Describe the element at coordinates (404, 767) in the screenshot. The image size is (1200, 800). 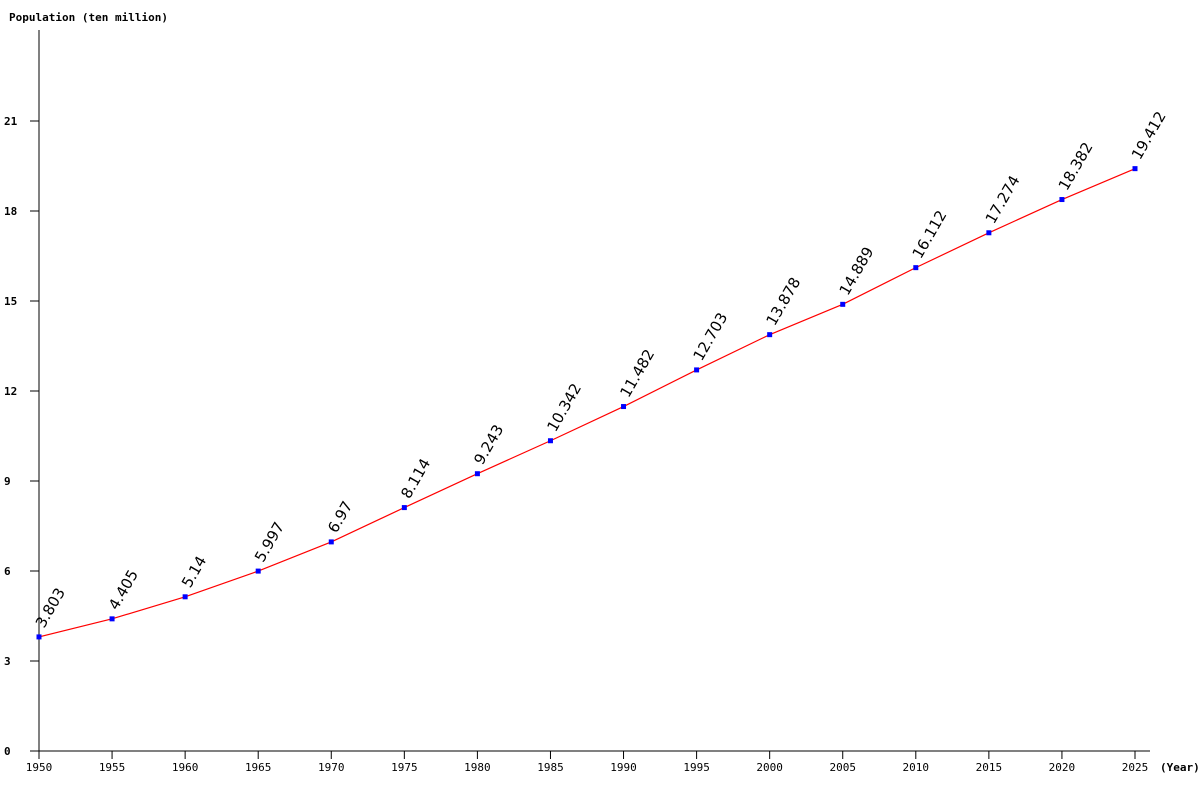
I see `x-tick-label: 1975` at that location.